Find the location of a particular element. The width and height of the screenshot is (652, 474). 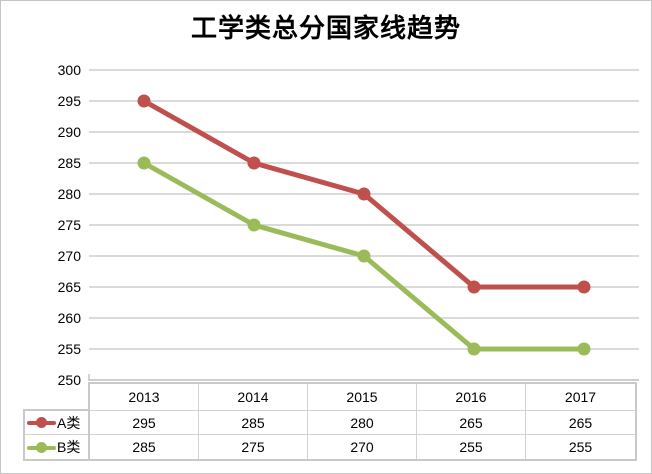

y-axis-tick-label: 300 is located at coordinates (70, 70).